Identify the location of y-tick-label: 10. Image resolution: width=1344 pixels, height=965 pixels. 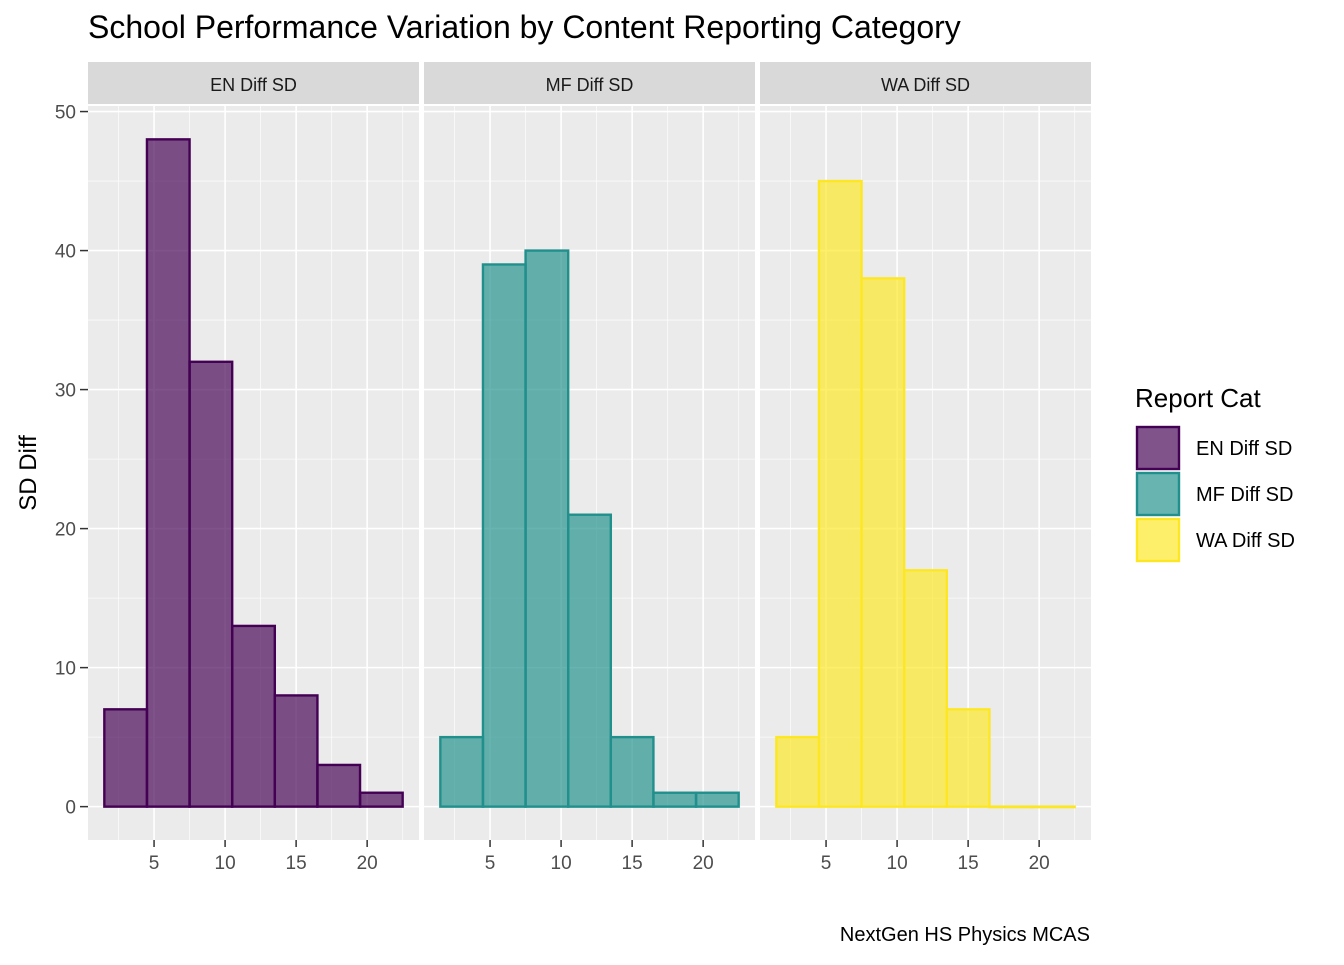
(65, 669).